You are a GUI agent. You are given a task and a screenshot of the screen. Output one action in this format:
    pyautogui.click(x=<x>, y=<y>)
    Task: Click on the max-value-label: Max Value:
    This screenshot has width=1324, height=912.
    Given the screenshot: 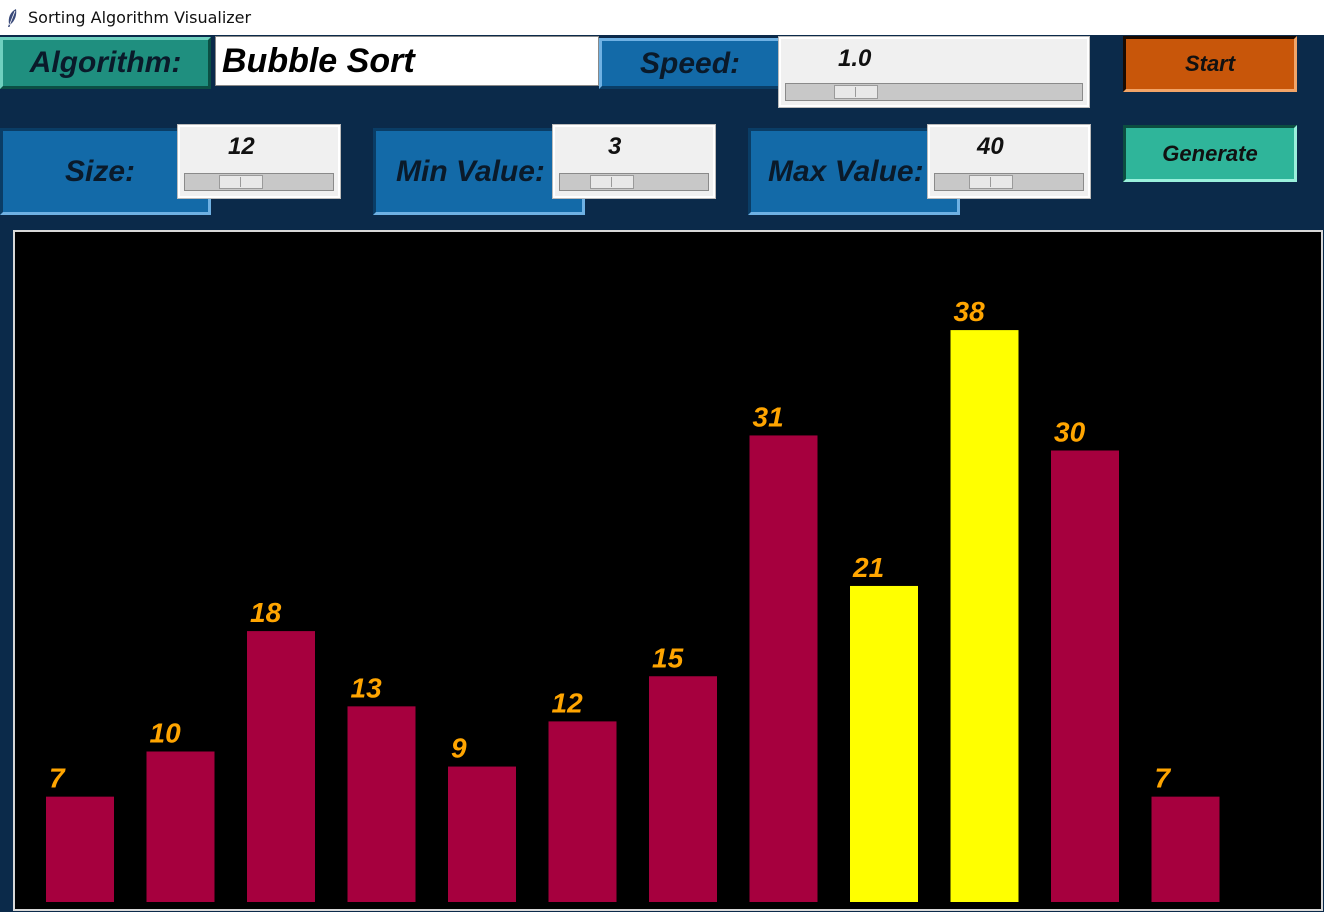 What is the action you would take?
    pyautogui.click(x=854, y=171)
    